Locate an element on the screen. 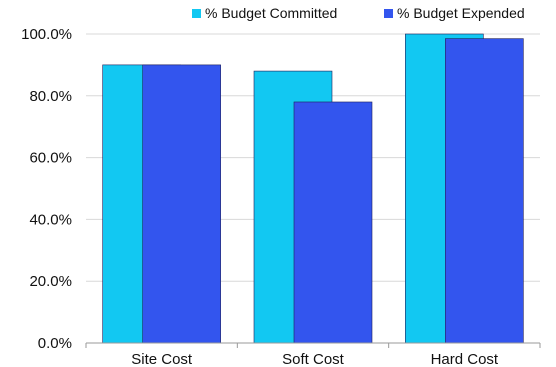  bar-expended-hard-cost is located at coordinates (484, 191).